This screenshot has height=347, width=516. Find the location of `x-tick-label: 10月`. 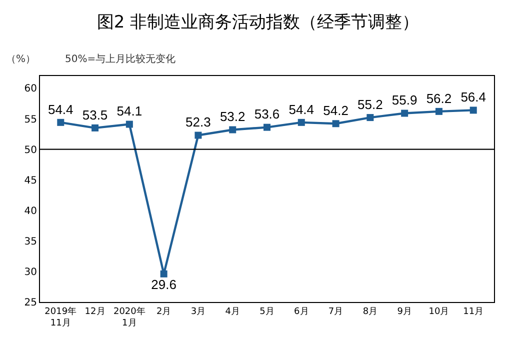

x-tick-label: 10月 is located at coordinates (439, 311).